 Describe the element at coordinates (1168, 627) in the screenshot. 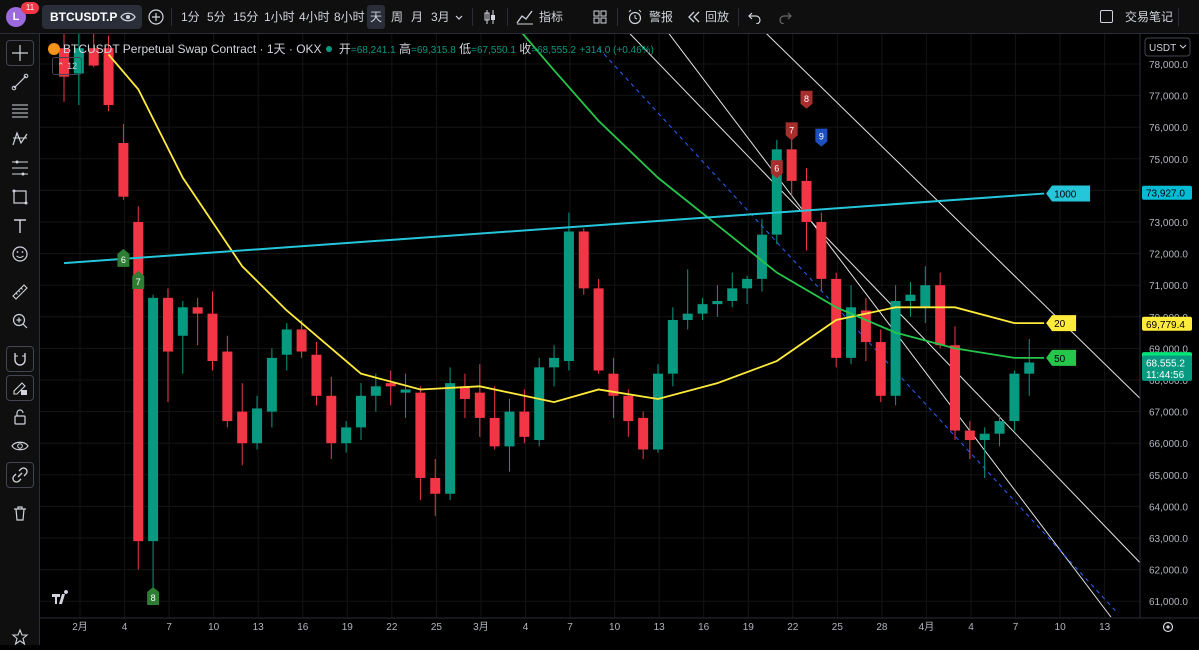

I see `gear-icon` at that location.